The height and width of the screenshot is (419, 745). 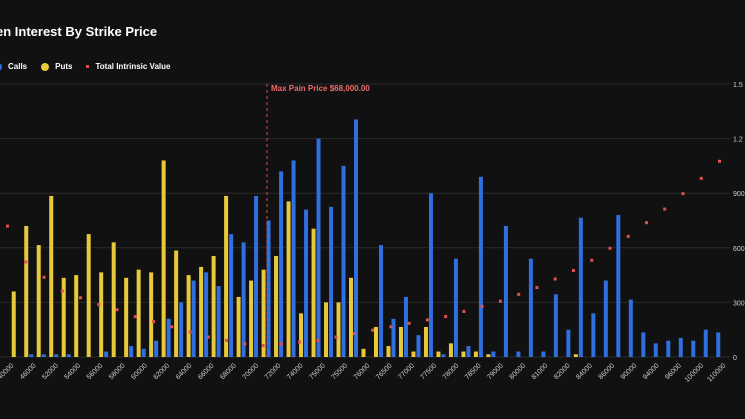 I want to click on chart-legend: Calls Puts Total Intrinsic Value, so click(x=92, y=66).